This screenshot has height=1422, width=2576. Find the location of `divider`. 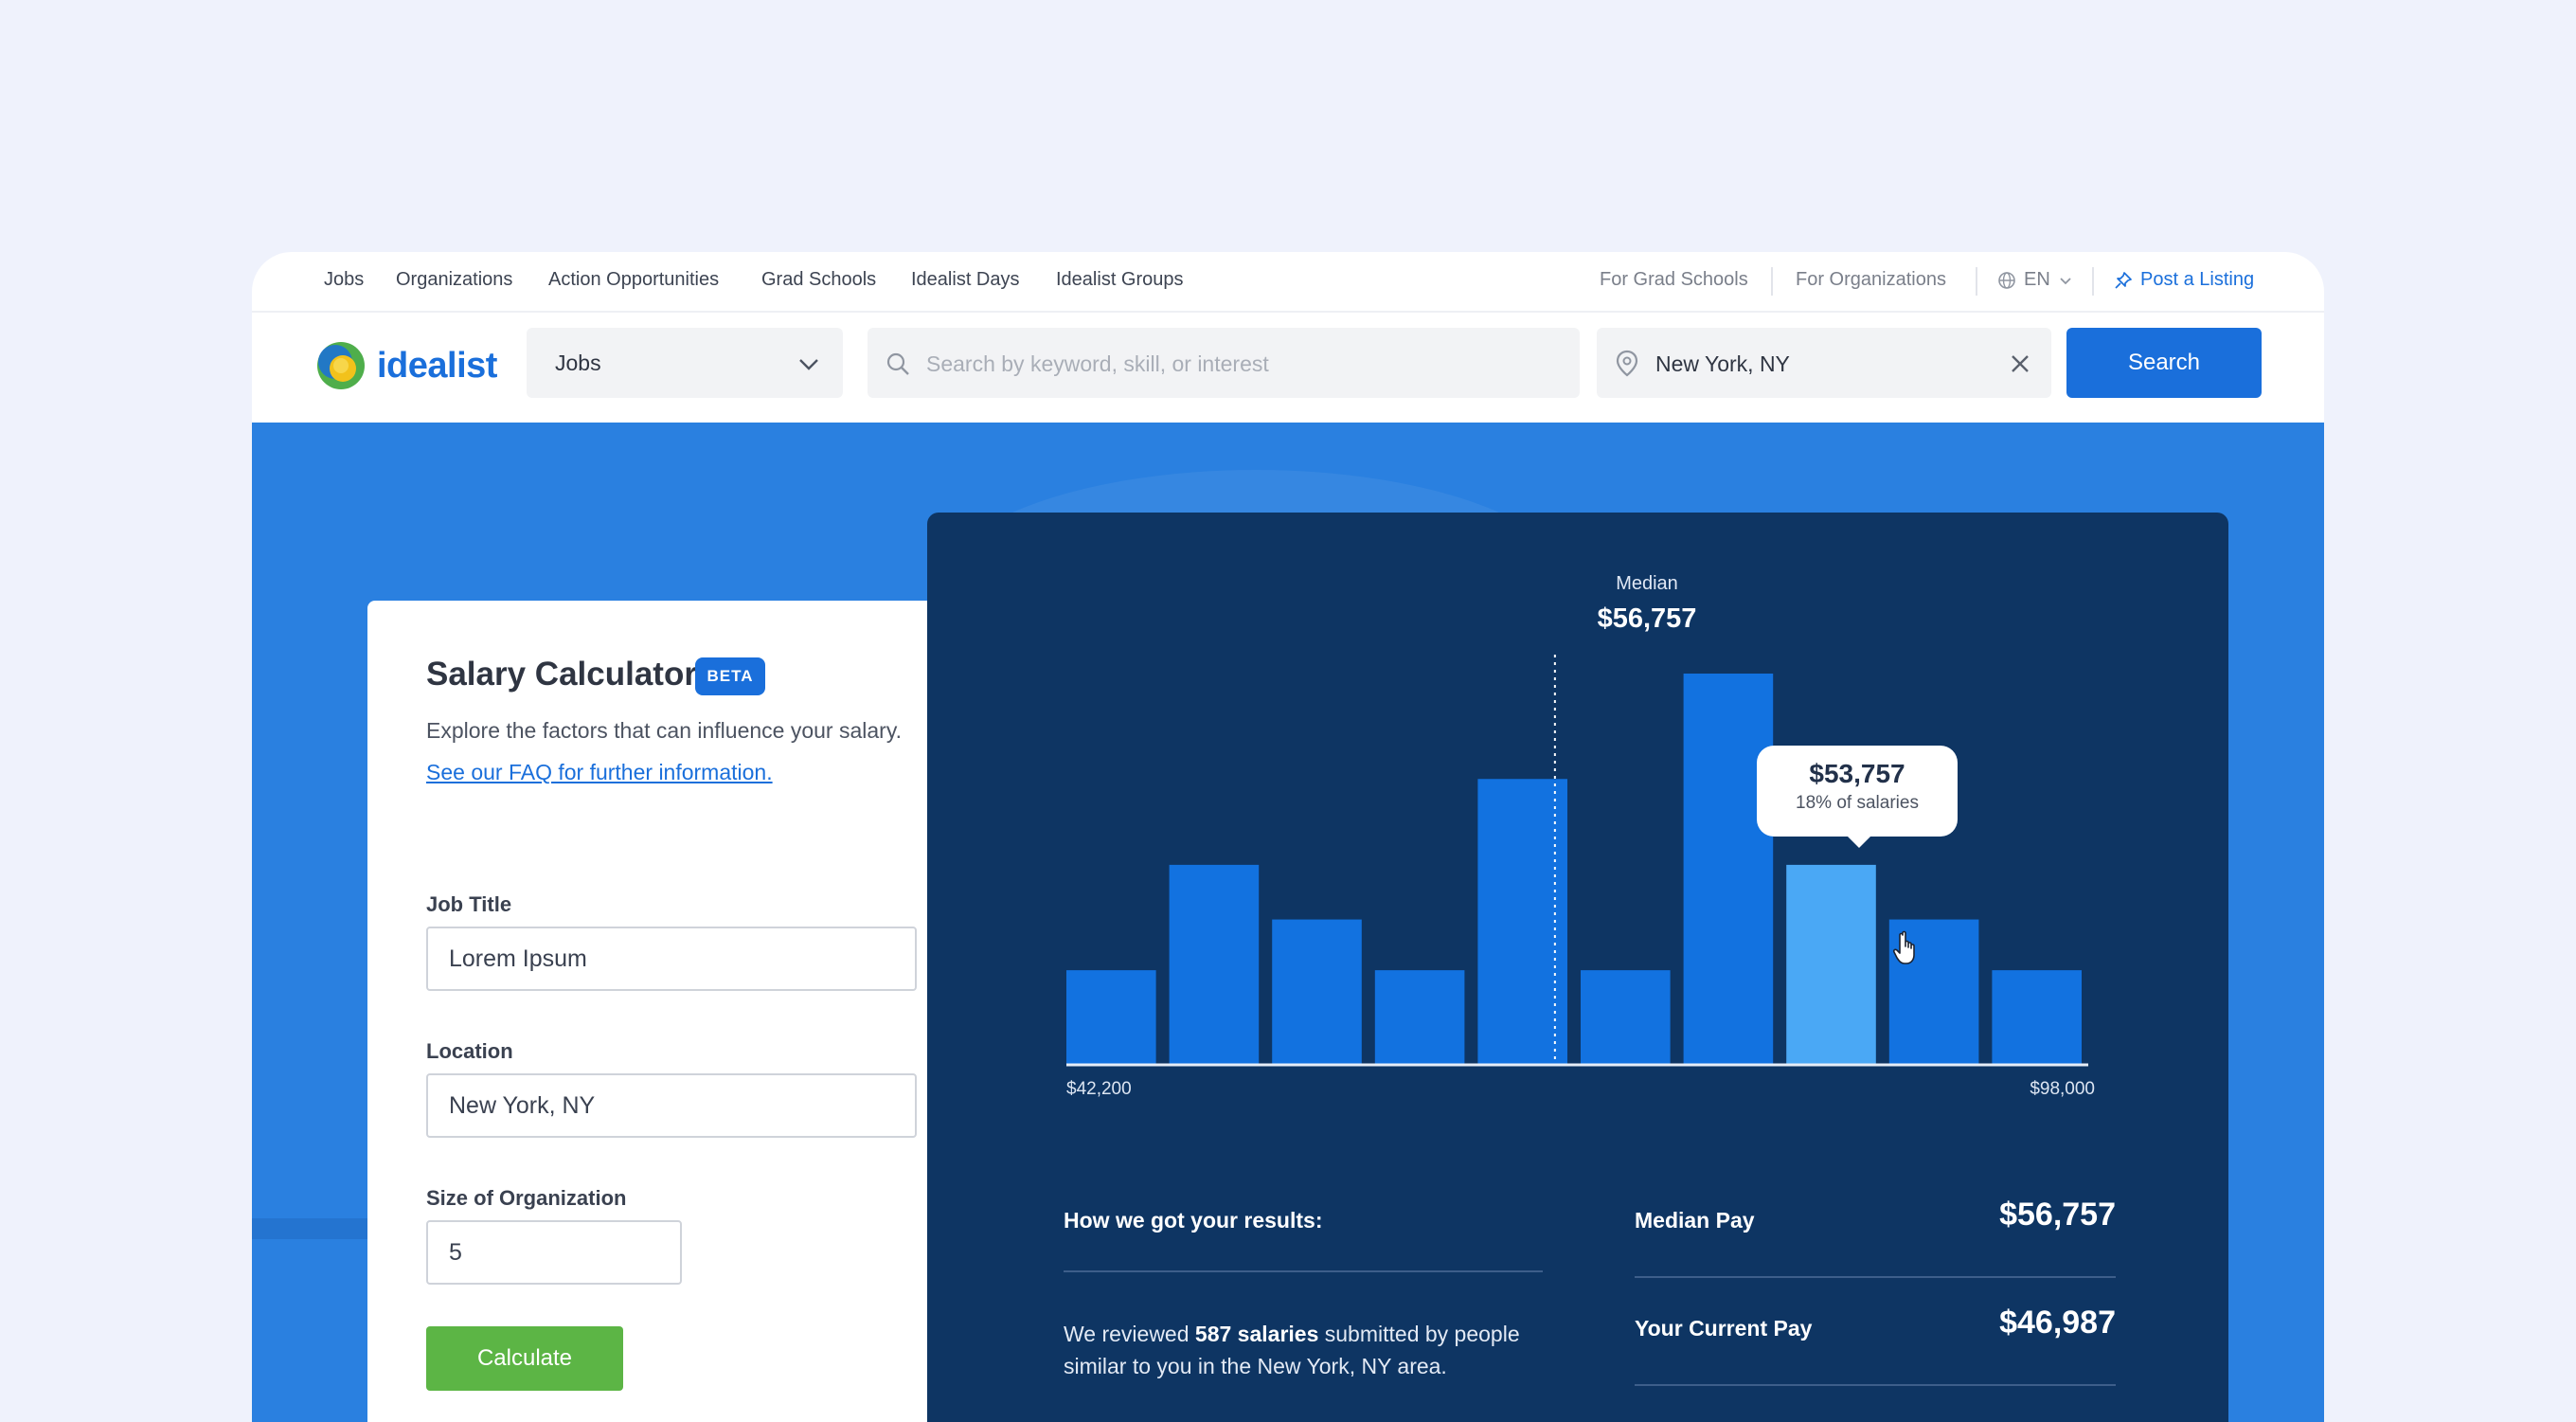

divider is located at coordinates (1303, 1271).